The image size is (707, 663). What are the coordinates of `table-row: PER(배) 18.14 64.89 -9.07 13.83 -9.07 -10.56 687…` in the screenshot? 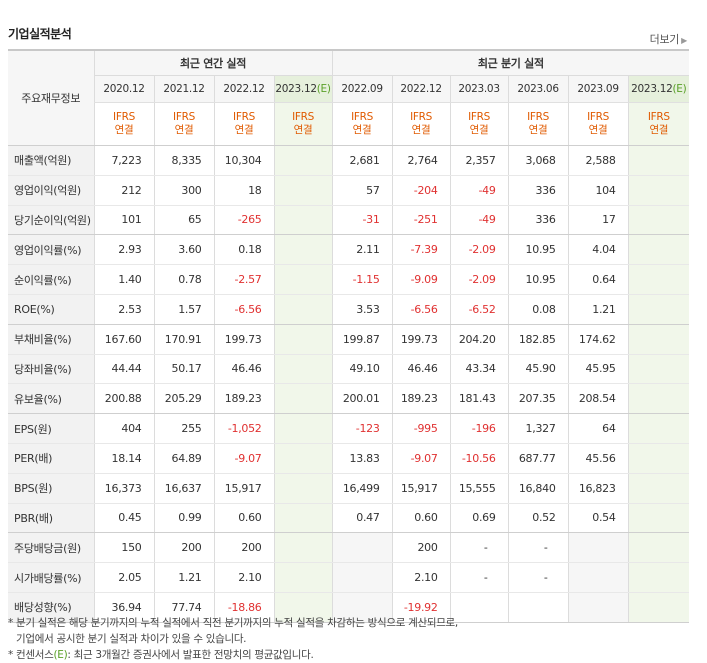 It's located at (349, 458).